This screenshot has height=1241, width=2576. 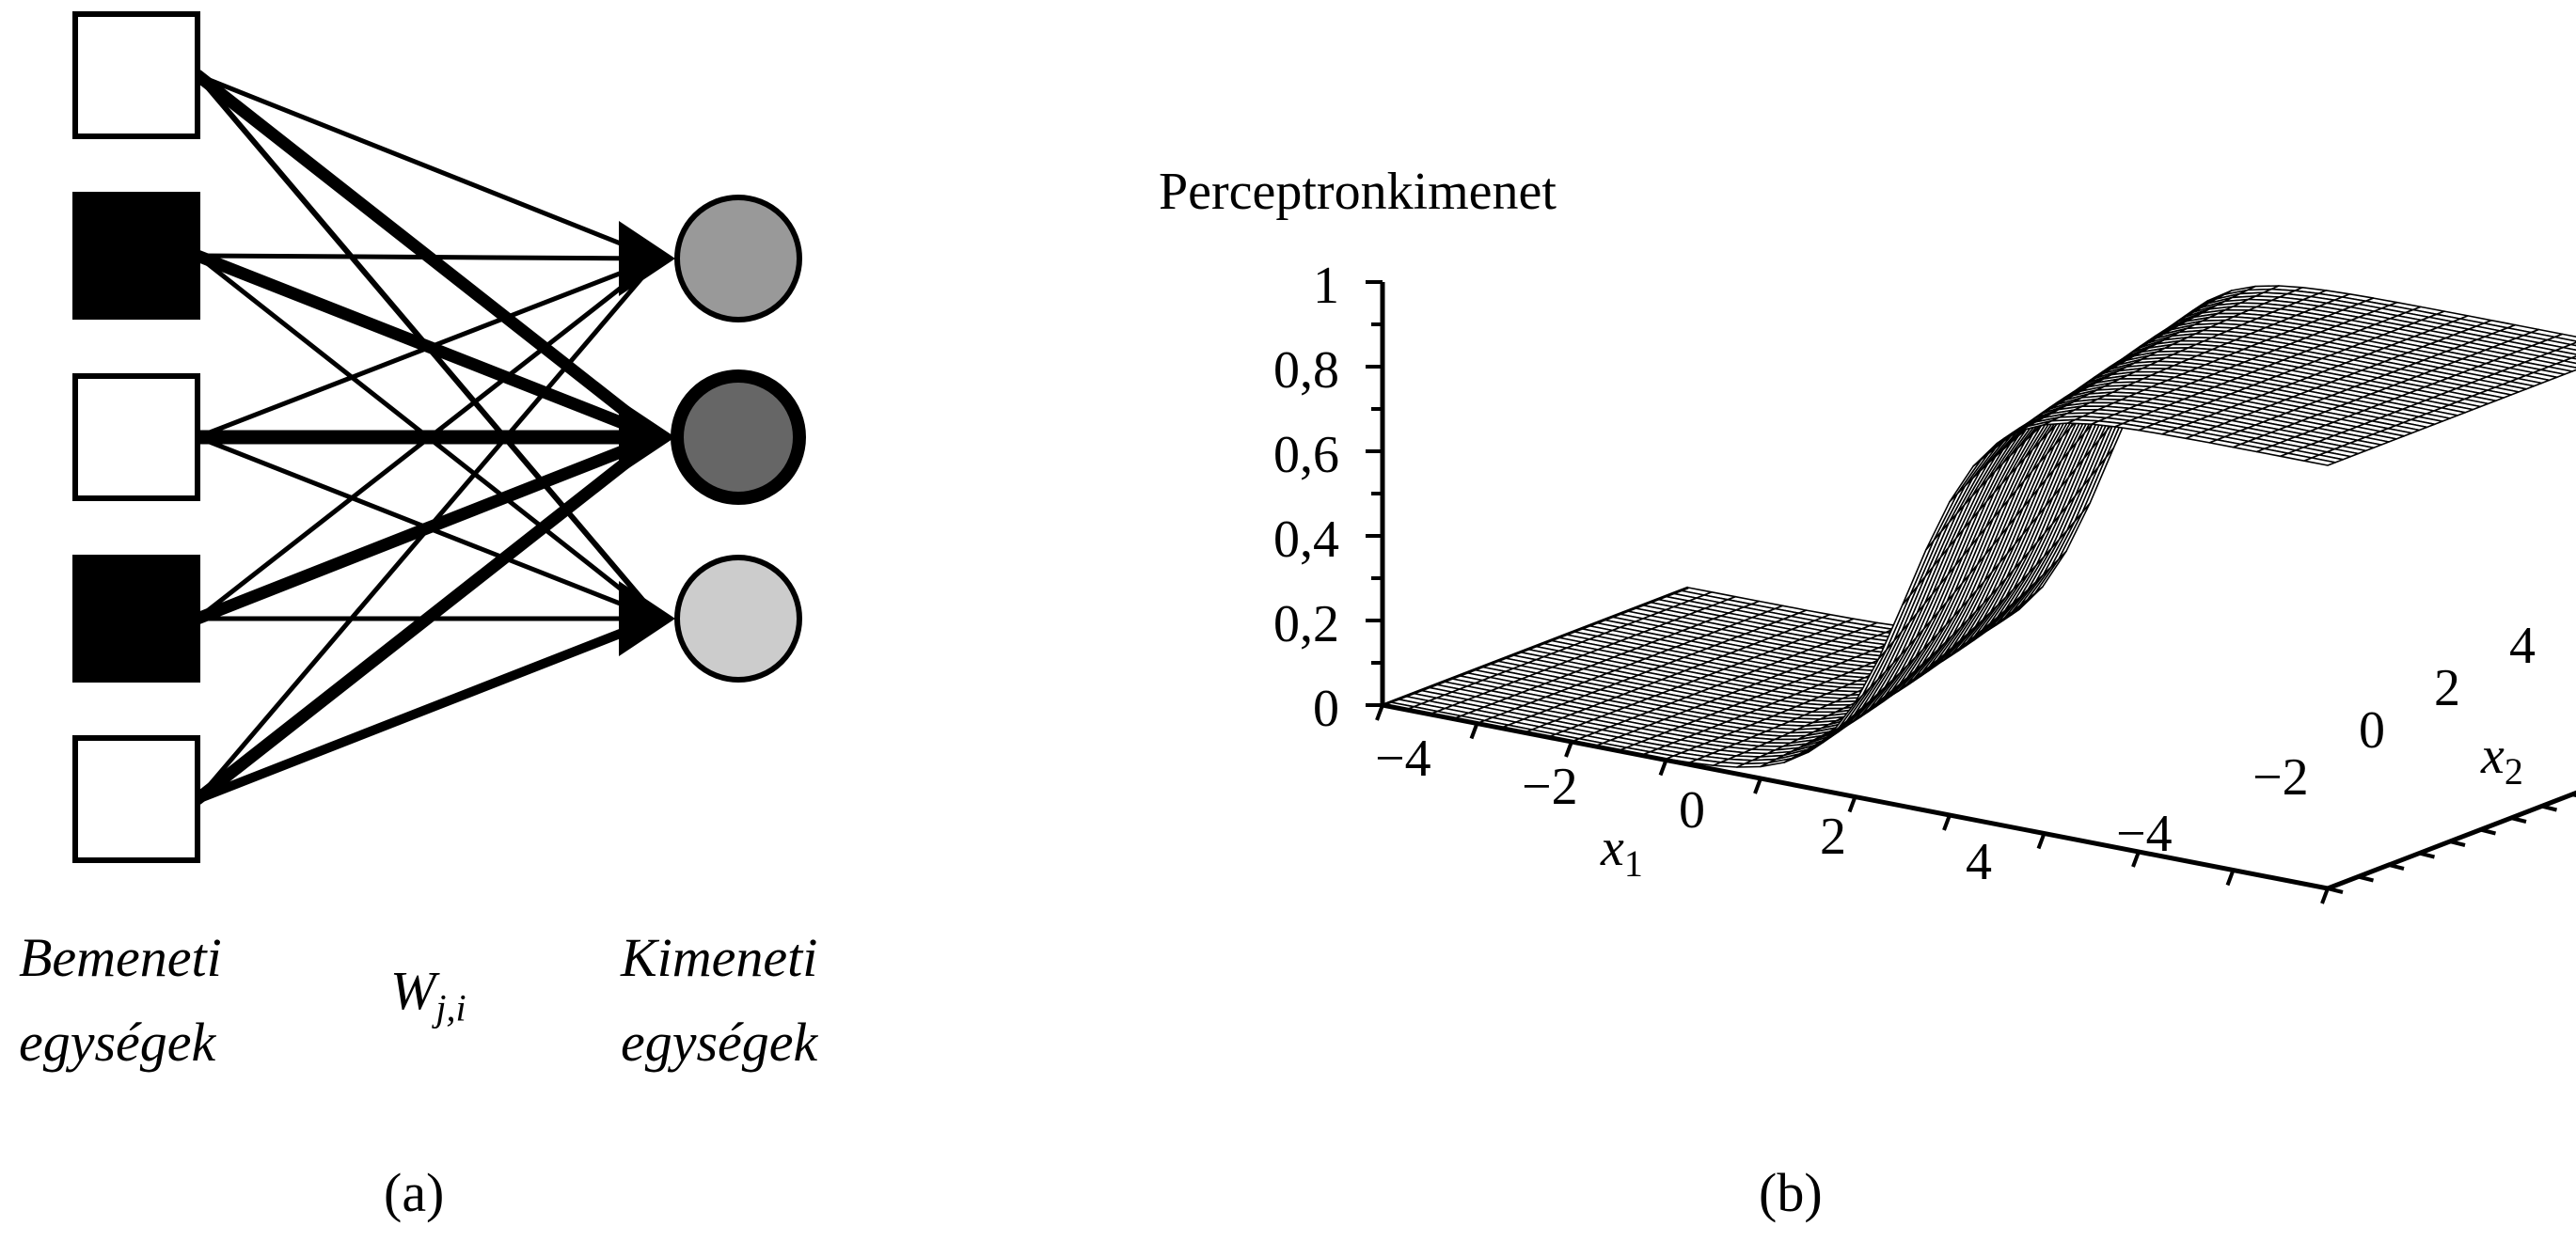 I want to click on output-units, so click(x=738, y=439).